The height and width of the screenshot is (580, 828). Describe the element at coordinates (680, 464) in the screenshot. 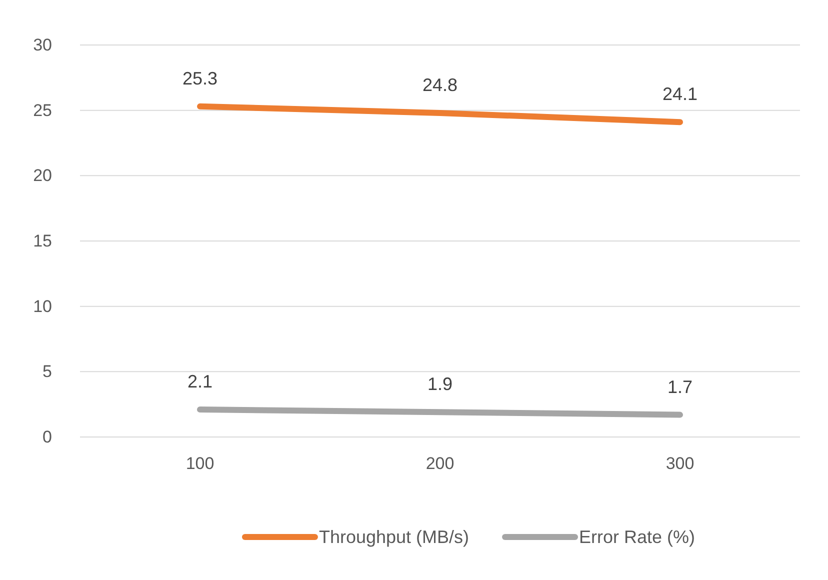

I see `x-tick-label: 300` at that location.